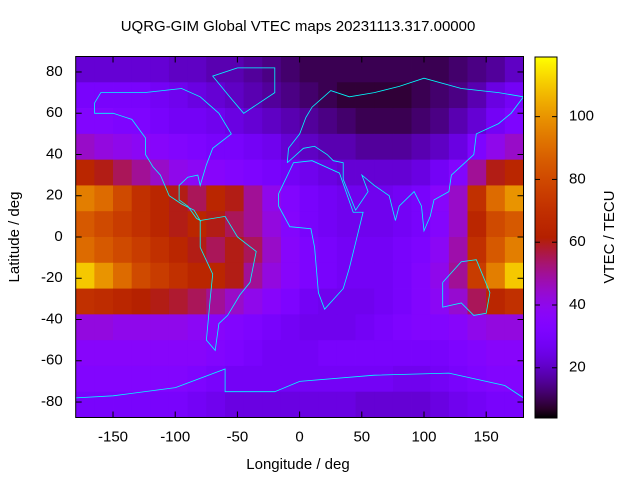  Describe the element at coordinates (299, 436) in the screenshot. I see `x-tick-label: 0` at that location.